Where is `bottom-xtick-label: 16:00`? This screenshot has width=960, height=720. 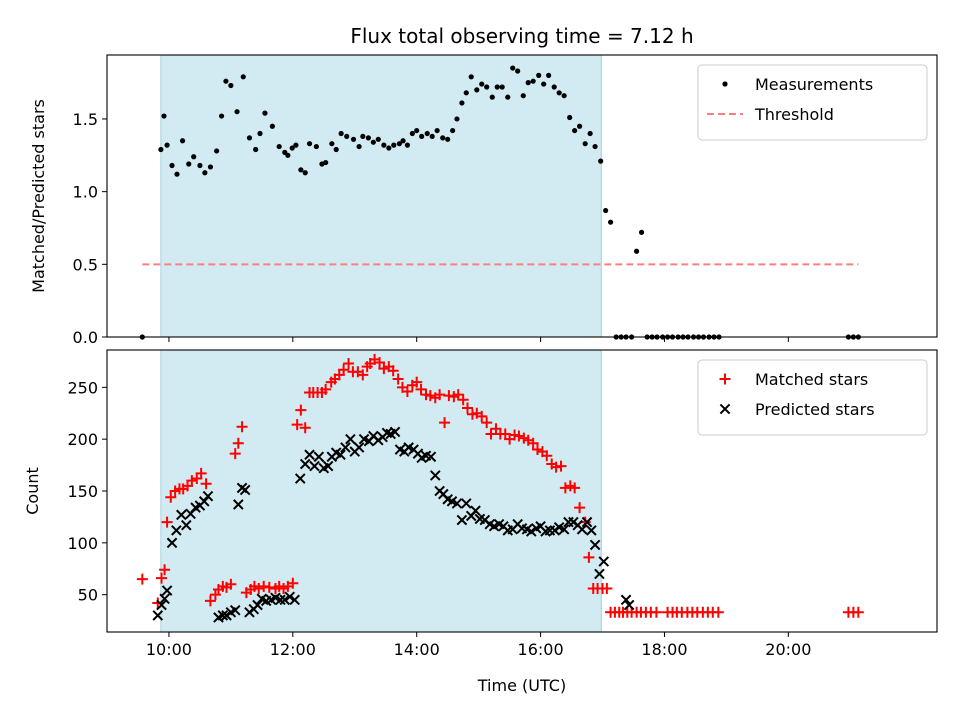
bottom-xtick-label: 16:00 is located at coordinates (541, 649).